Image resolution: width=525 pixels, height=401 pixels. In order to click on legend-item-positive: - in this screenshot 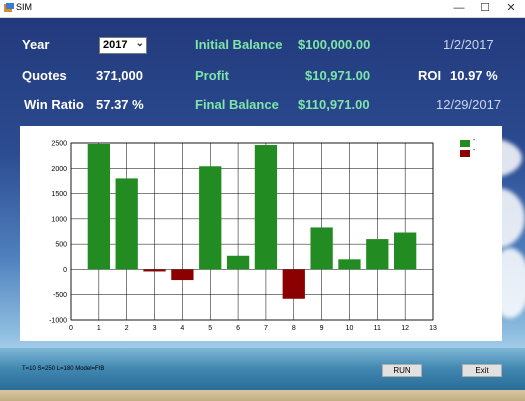, I will do `click(469, 142)`.